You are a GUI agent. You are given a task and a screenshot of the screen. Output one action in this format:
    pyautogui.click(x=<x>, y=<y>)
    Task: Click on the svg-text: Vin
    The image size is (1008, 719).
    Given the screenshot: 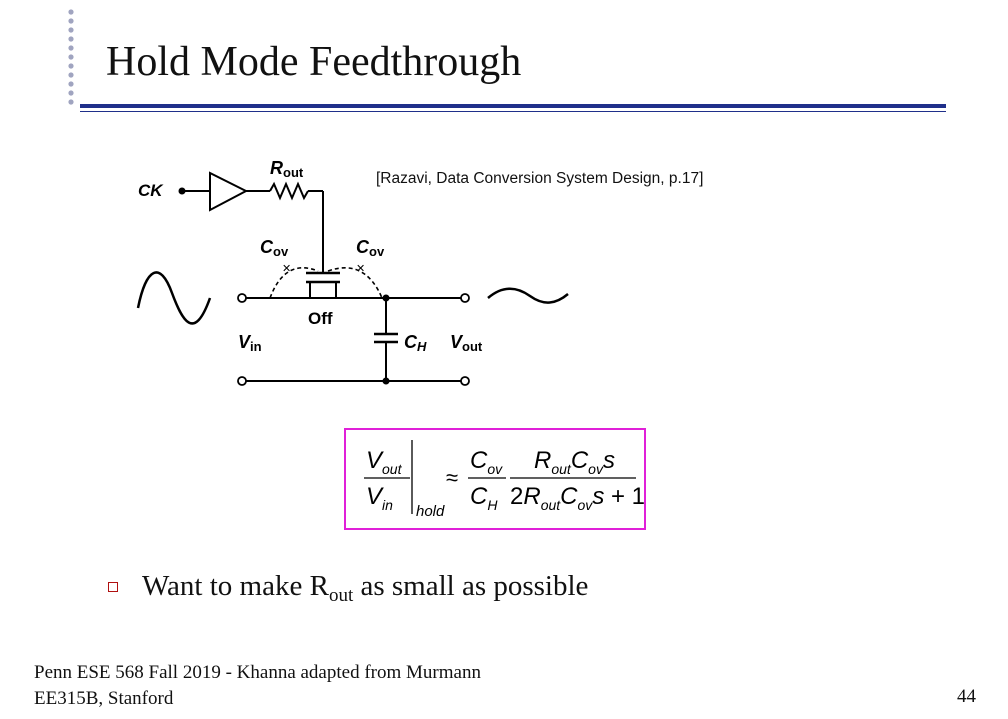 What is the action you would take?
    pyautogui.click(x=379, y=498)
    